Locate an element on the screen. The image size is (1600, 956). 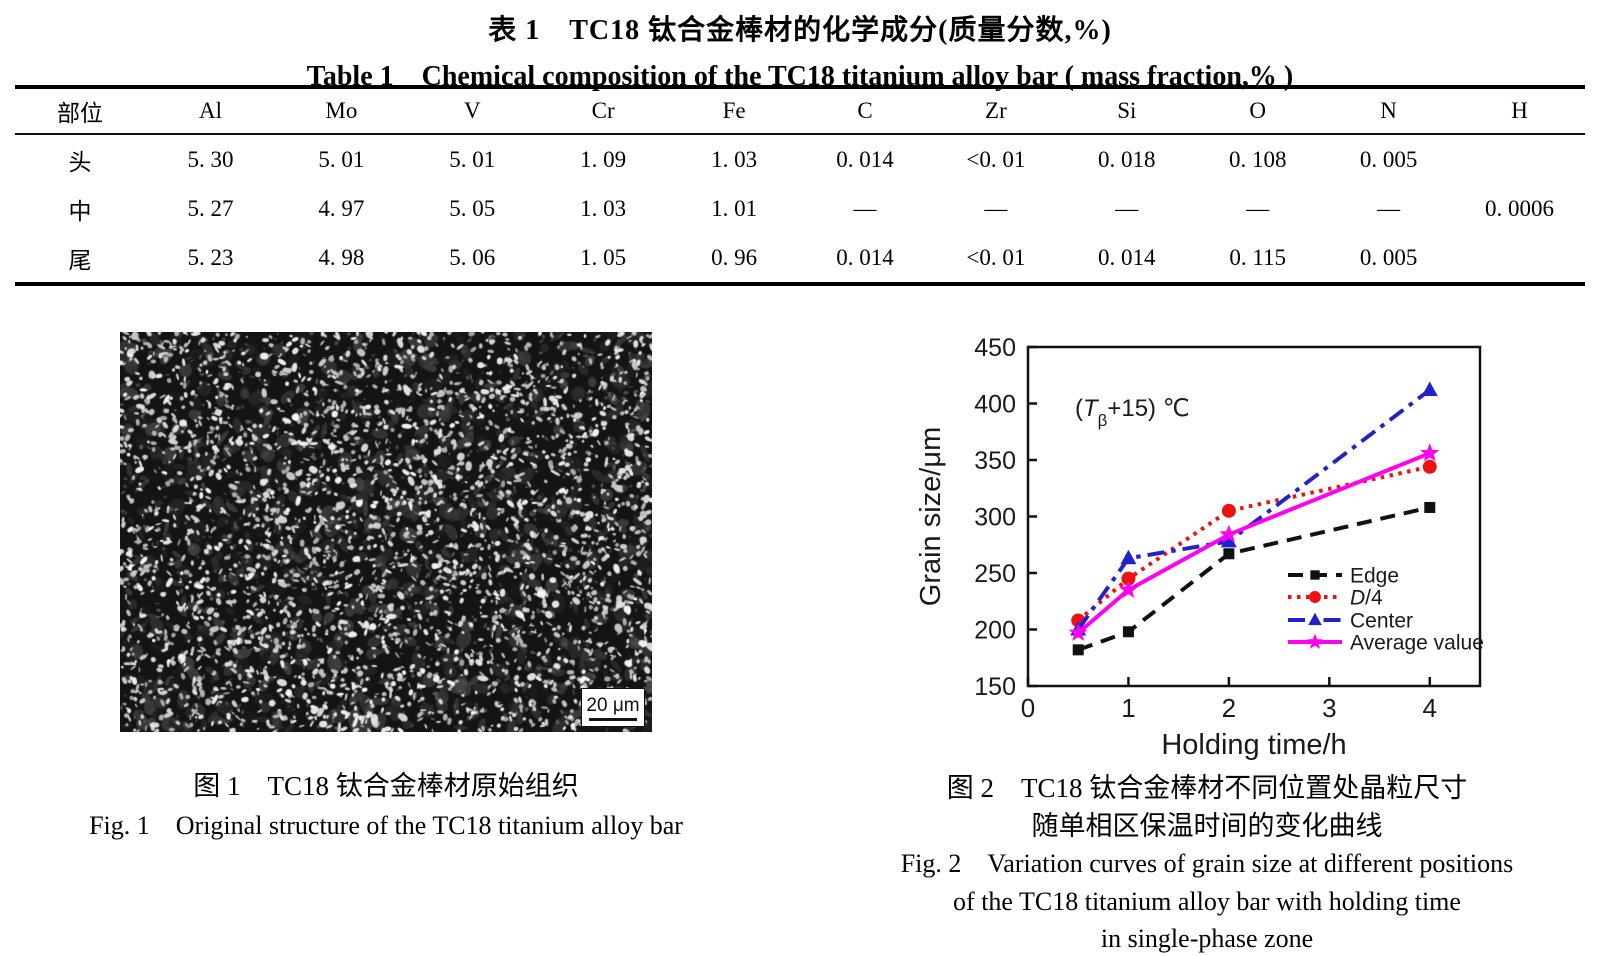
table-cell: 5. 27 is located at coordinates (210, 208).